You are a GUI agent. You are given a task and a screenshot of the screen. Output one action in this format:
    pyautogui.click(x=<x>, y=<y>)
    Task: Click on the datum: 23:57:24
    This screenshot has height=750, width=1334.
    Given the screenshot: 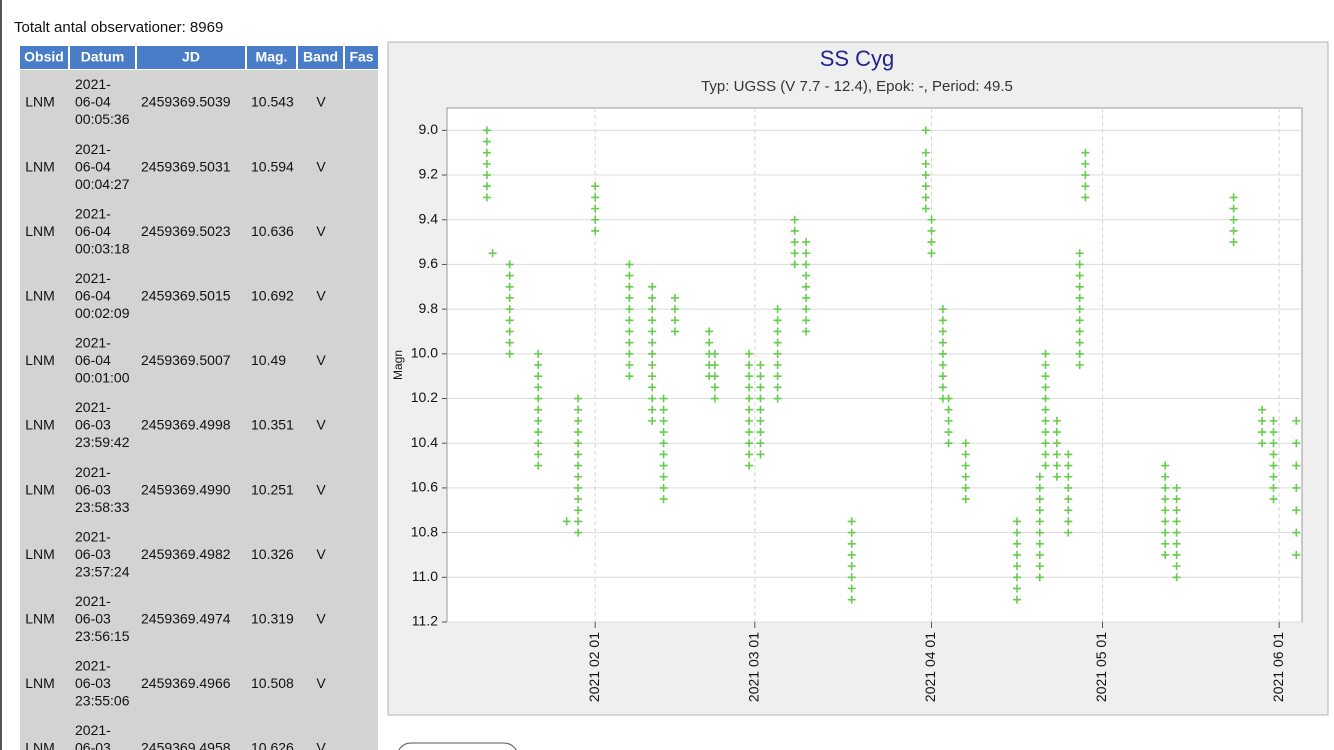 What is the action you would take?
    pyautogui.click(x=102, y=571)
    